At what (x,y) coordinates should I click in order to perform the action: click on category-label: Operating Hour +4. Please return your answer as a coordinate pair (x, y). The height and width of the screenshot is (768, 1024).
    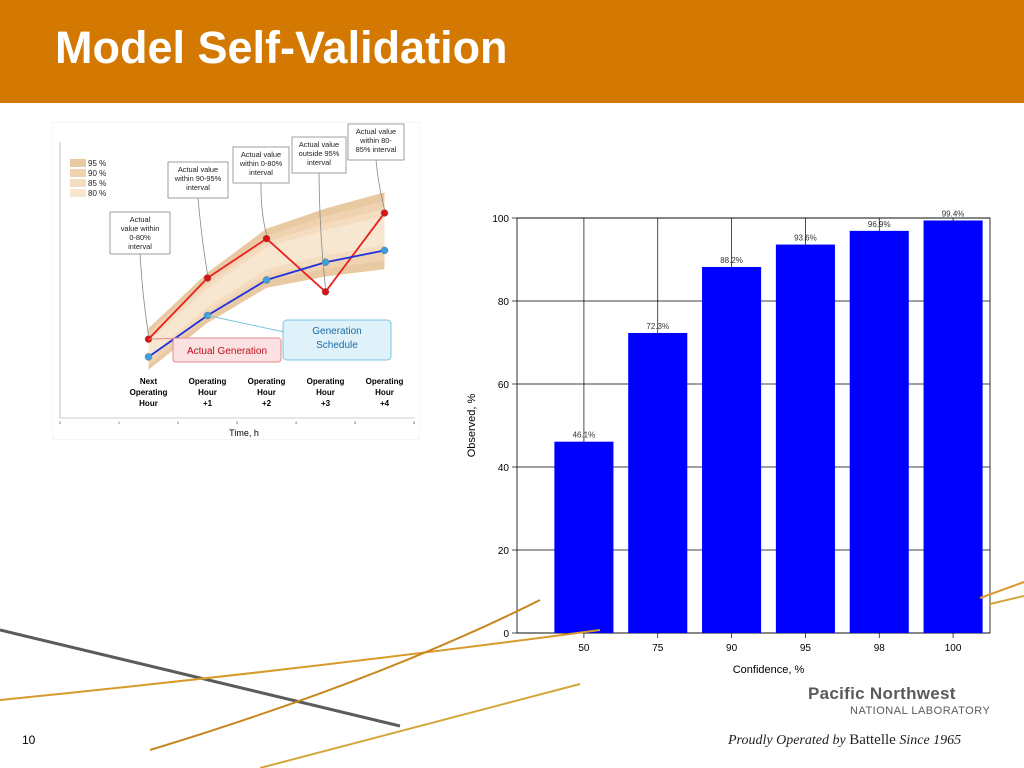
    Looking at the image, I should click on (385, 392).